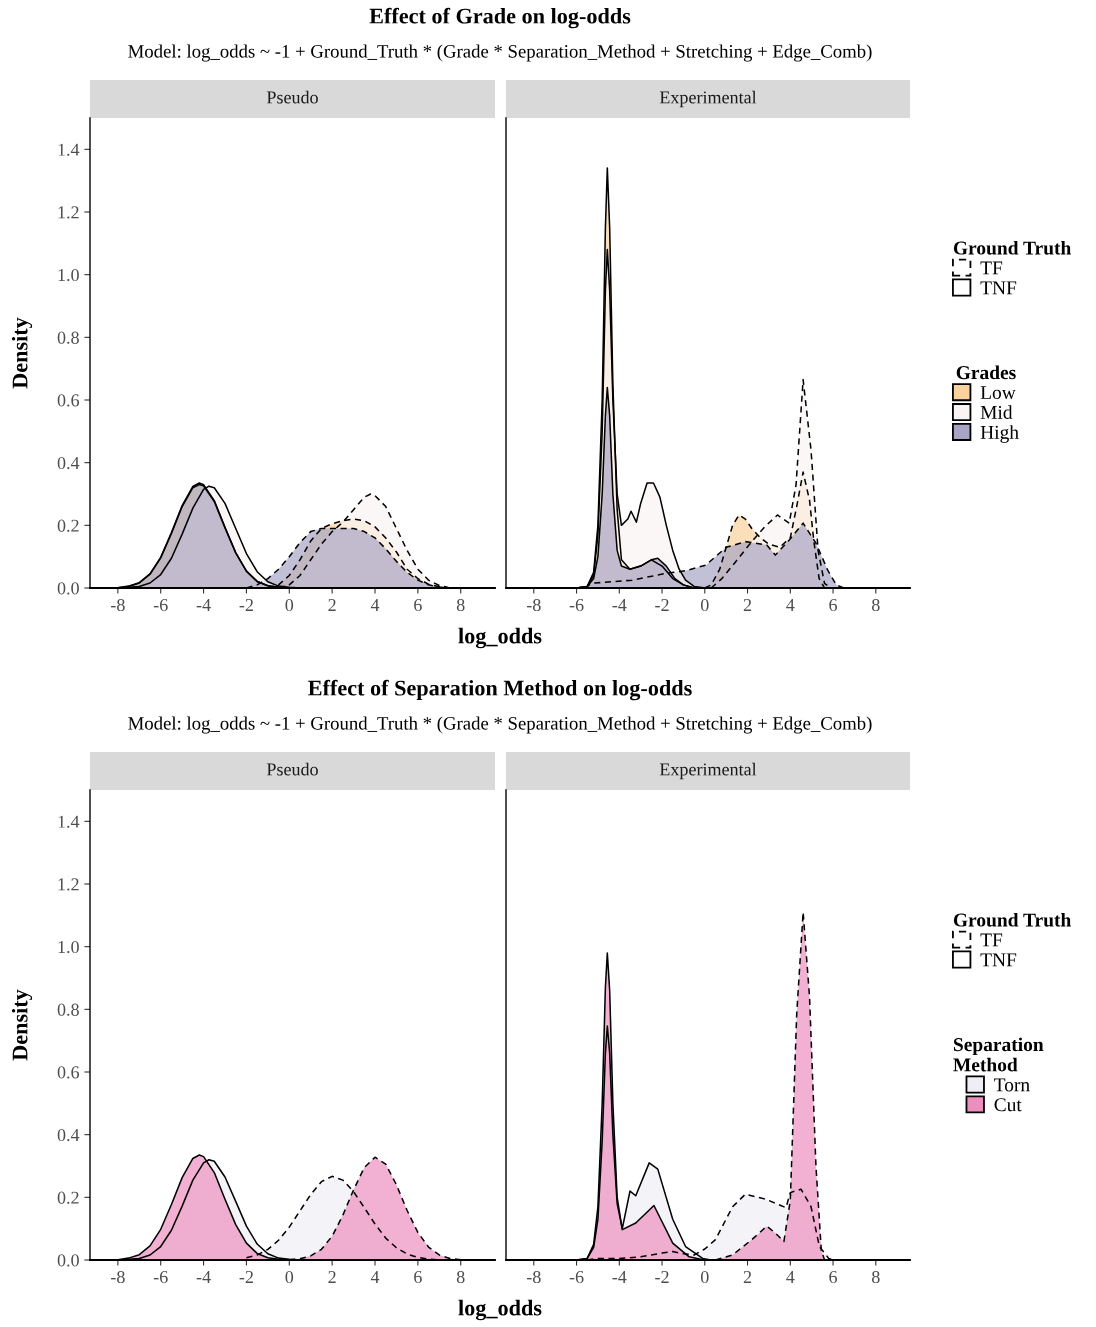 This screenshot has width=1096, height=1327. I want to click on legend-label: High, so click(999, 434).